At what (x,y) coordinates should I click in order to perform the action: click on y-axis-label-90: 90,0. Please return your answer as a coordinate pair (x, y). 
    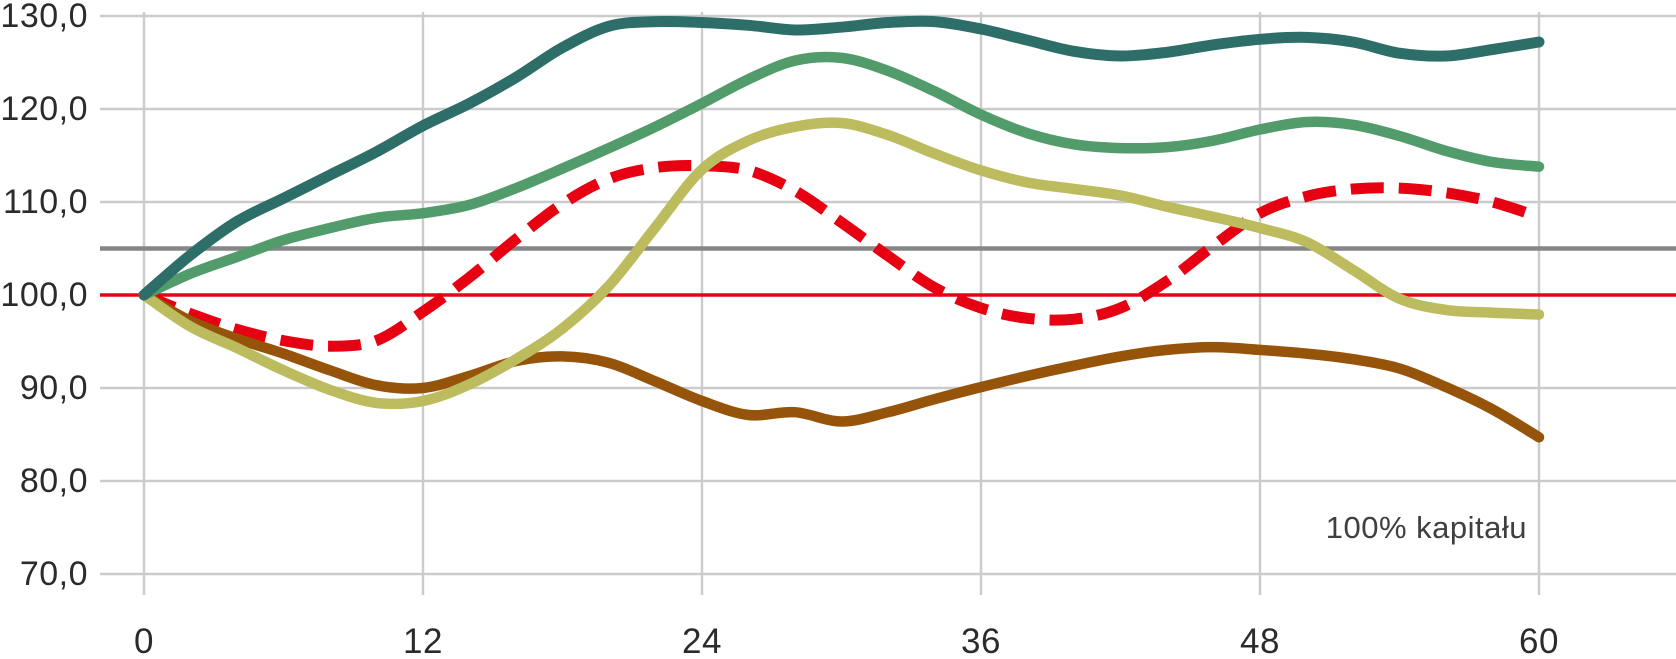
    Looking at the image, I should click on (53, 388).